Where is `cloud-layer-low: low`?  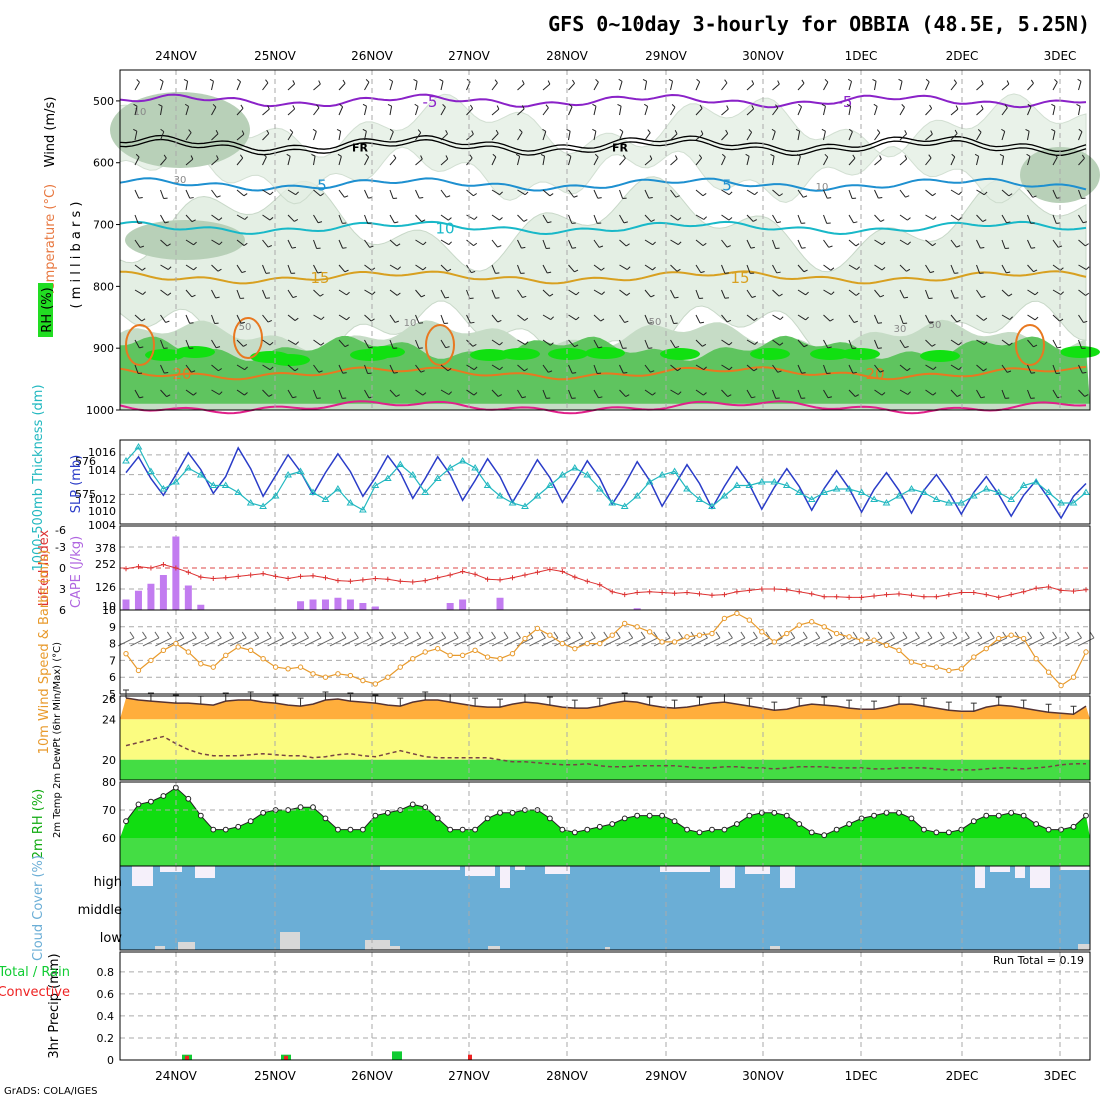
cloud-layer-low: low is located at coordinates (111, 938).